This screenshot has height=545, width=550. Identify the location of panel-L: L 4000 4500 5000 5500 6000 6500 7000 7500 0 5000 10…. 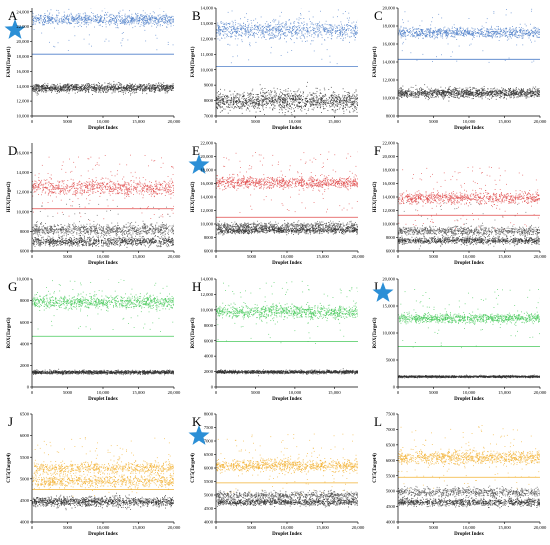
(460, 474).